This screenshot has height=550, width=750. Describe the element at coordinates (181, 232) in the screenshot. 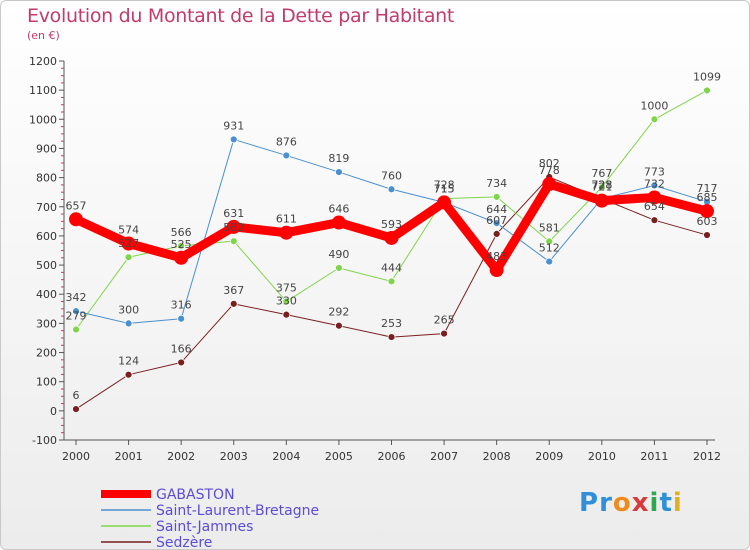

I see `data-label: 566` at that location.